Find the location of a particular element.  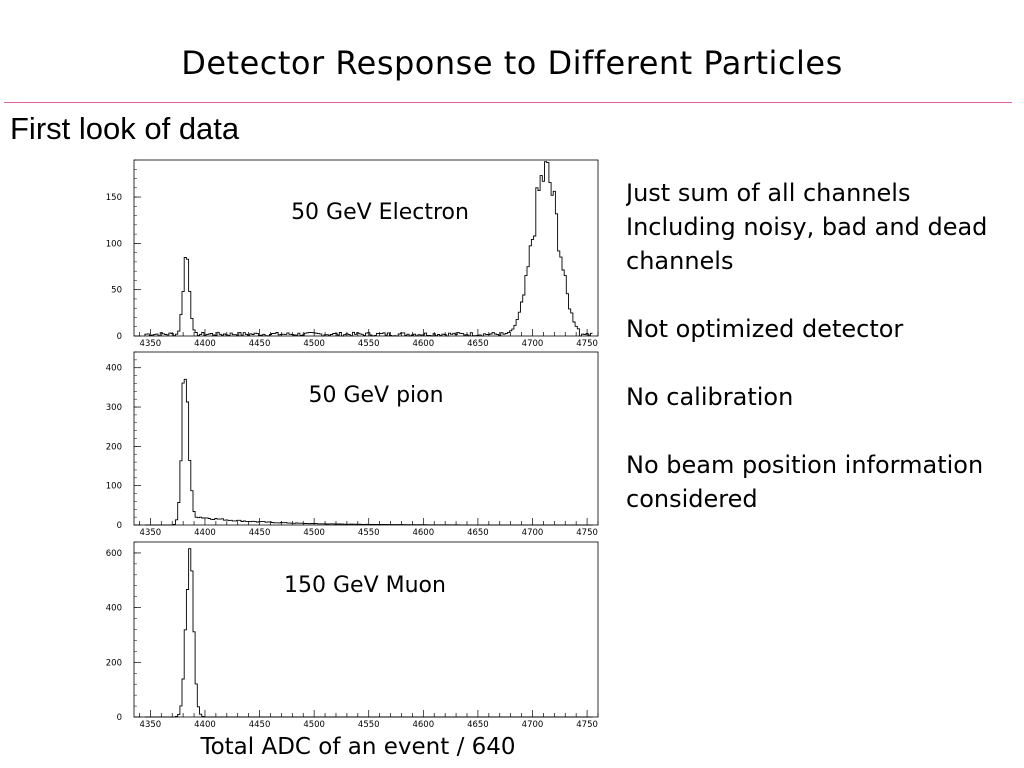

y-tick-label: 300 is located at coordinates (114, 408).